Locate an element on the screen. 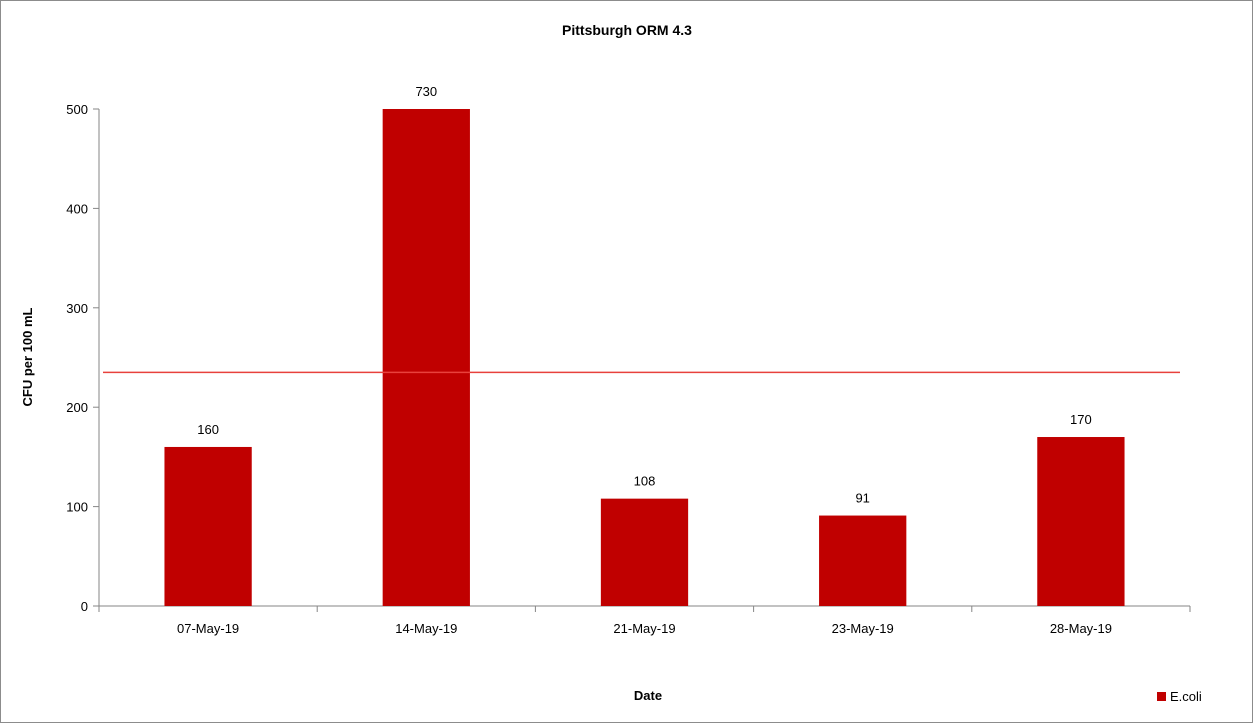 The image size is (1253, 727). y-tick-label: 500 is located at coordinates (77, 109).